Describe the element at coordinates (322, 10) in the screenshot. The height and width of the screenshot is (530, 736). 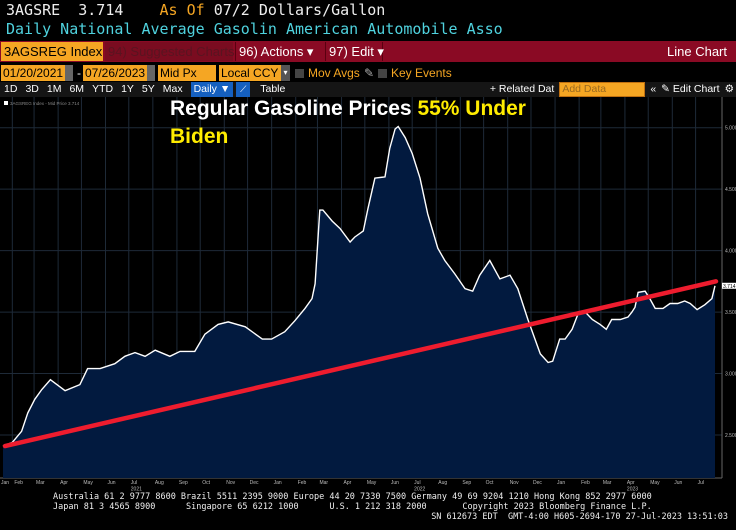
I see `units: Dollars/Gallon` at that location.